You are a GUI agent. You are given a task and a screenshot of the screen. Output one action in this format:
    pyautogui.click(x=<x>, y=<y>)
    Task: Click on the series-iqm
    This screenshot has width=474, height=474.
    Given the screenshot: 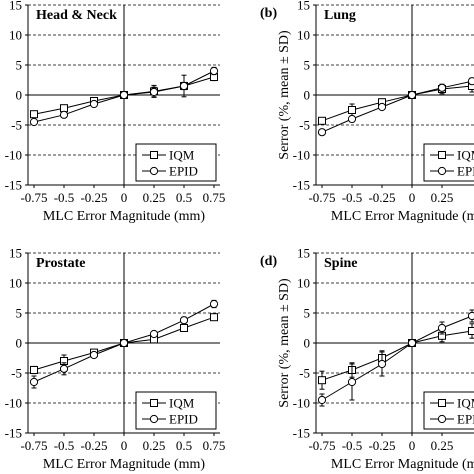 What is the action you would take?
    pyautogui.click(x=396, y=102)
    